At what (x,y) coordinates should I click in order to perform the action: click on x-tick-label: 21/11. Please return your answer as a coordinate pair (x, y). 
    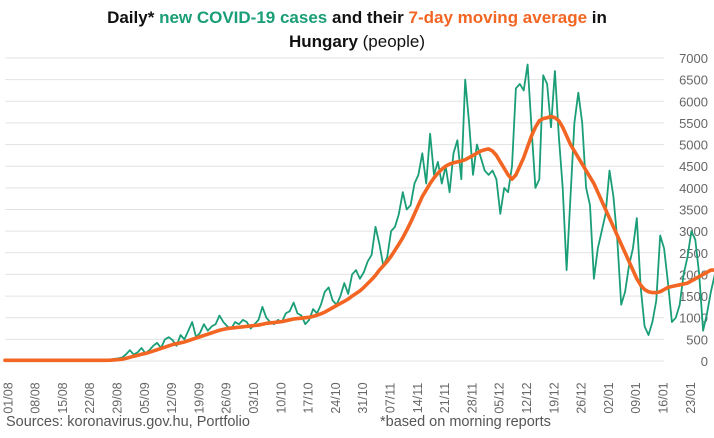
    Looking at the image, I should click on (445, 398).